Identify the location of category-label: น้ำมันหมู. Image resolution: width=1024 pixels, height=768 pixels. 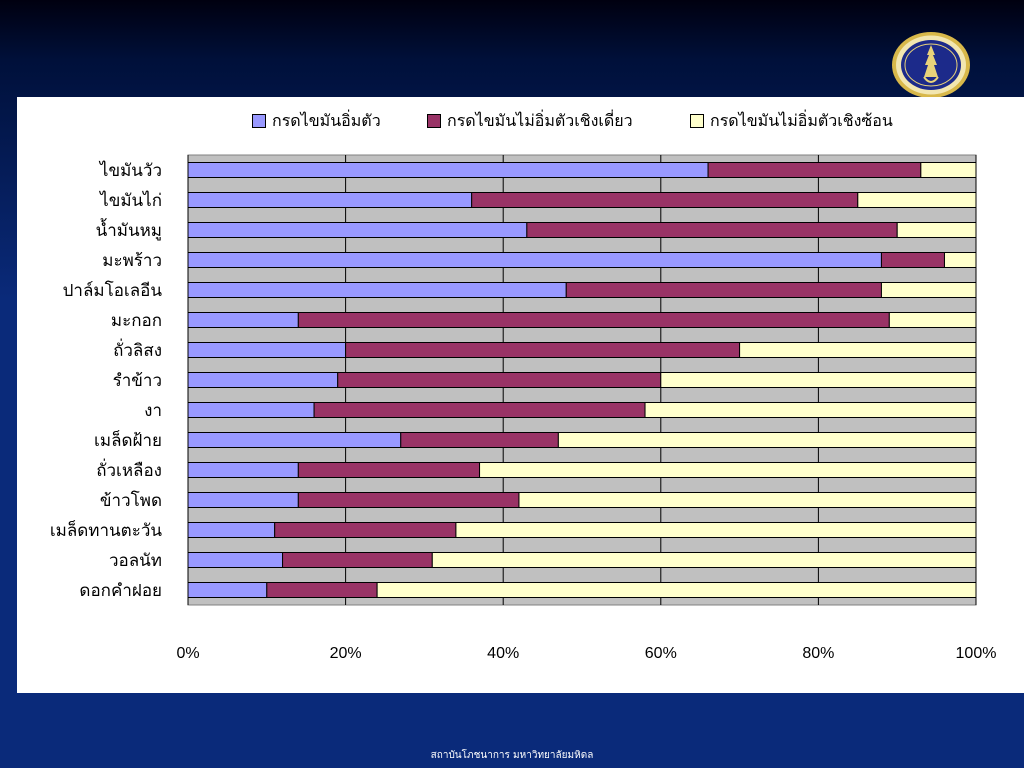
(129, 229).